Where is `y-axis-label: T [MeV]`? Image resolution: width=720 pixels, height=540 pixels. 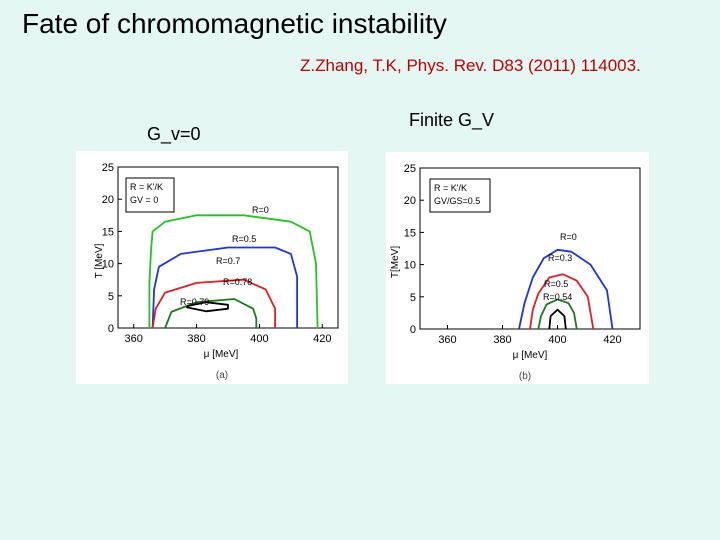
y-axis-label: T [MeV] is located at coordinates (99, 260).